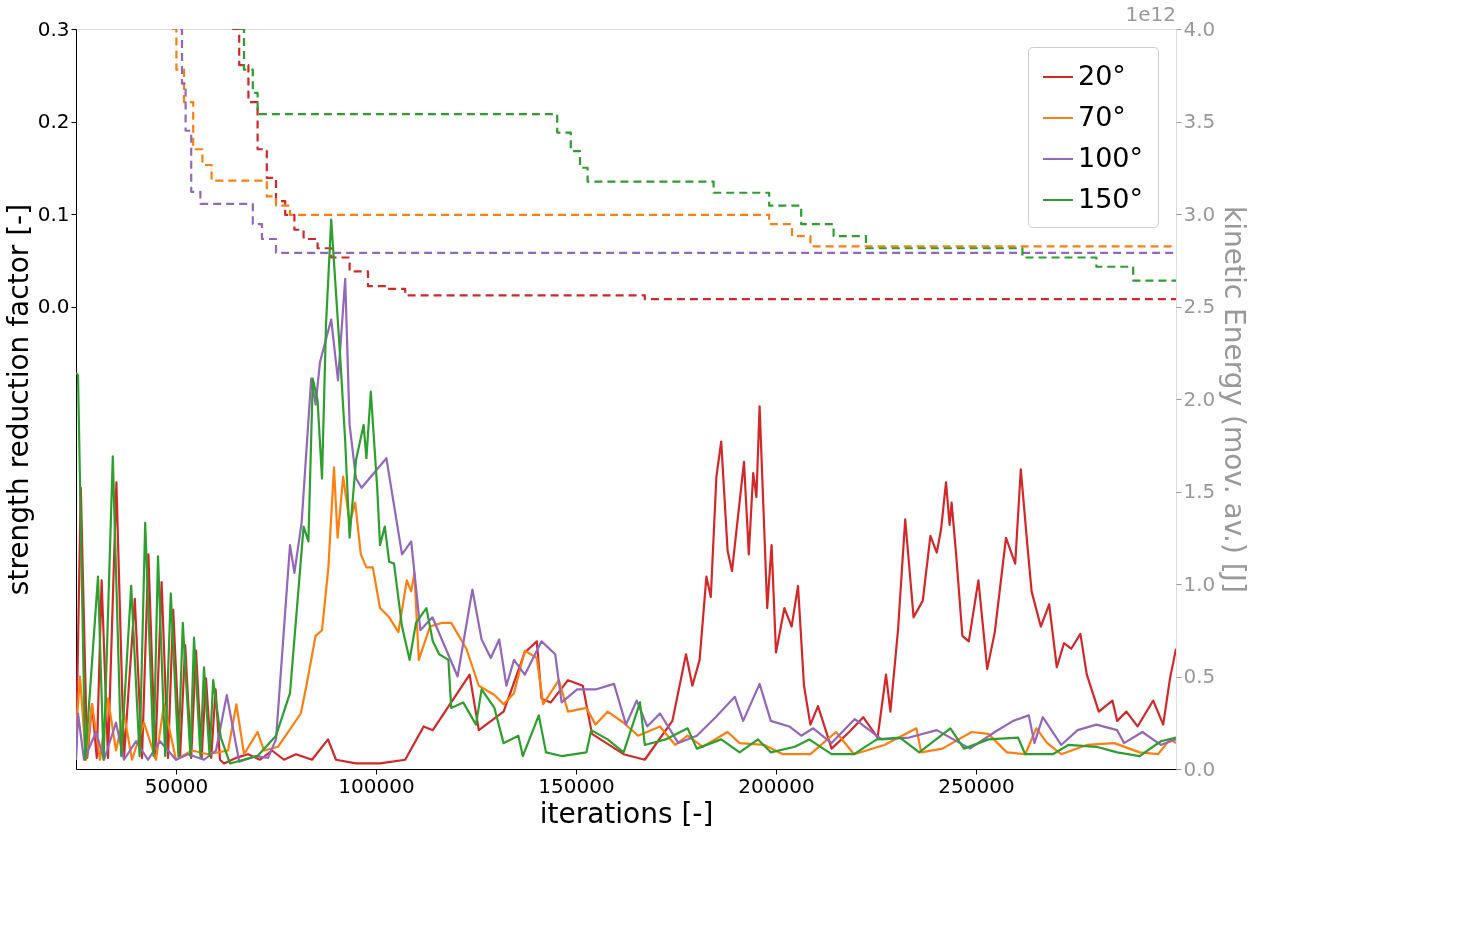 Image resolution: width=1482 pixels, height=941 pixels. Describe the element at coordinates (1199, 676) in the screenshot. I see `y2-tick-label: 0.5` at that location.